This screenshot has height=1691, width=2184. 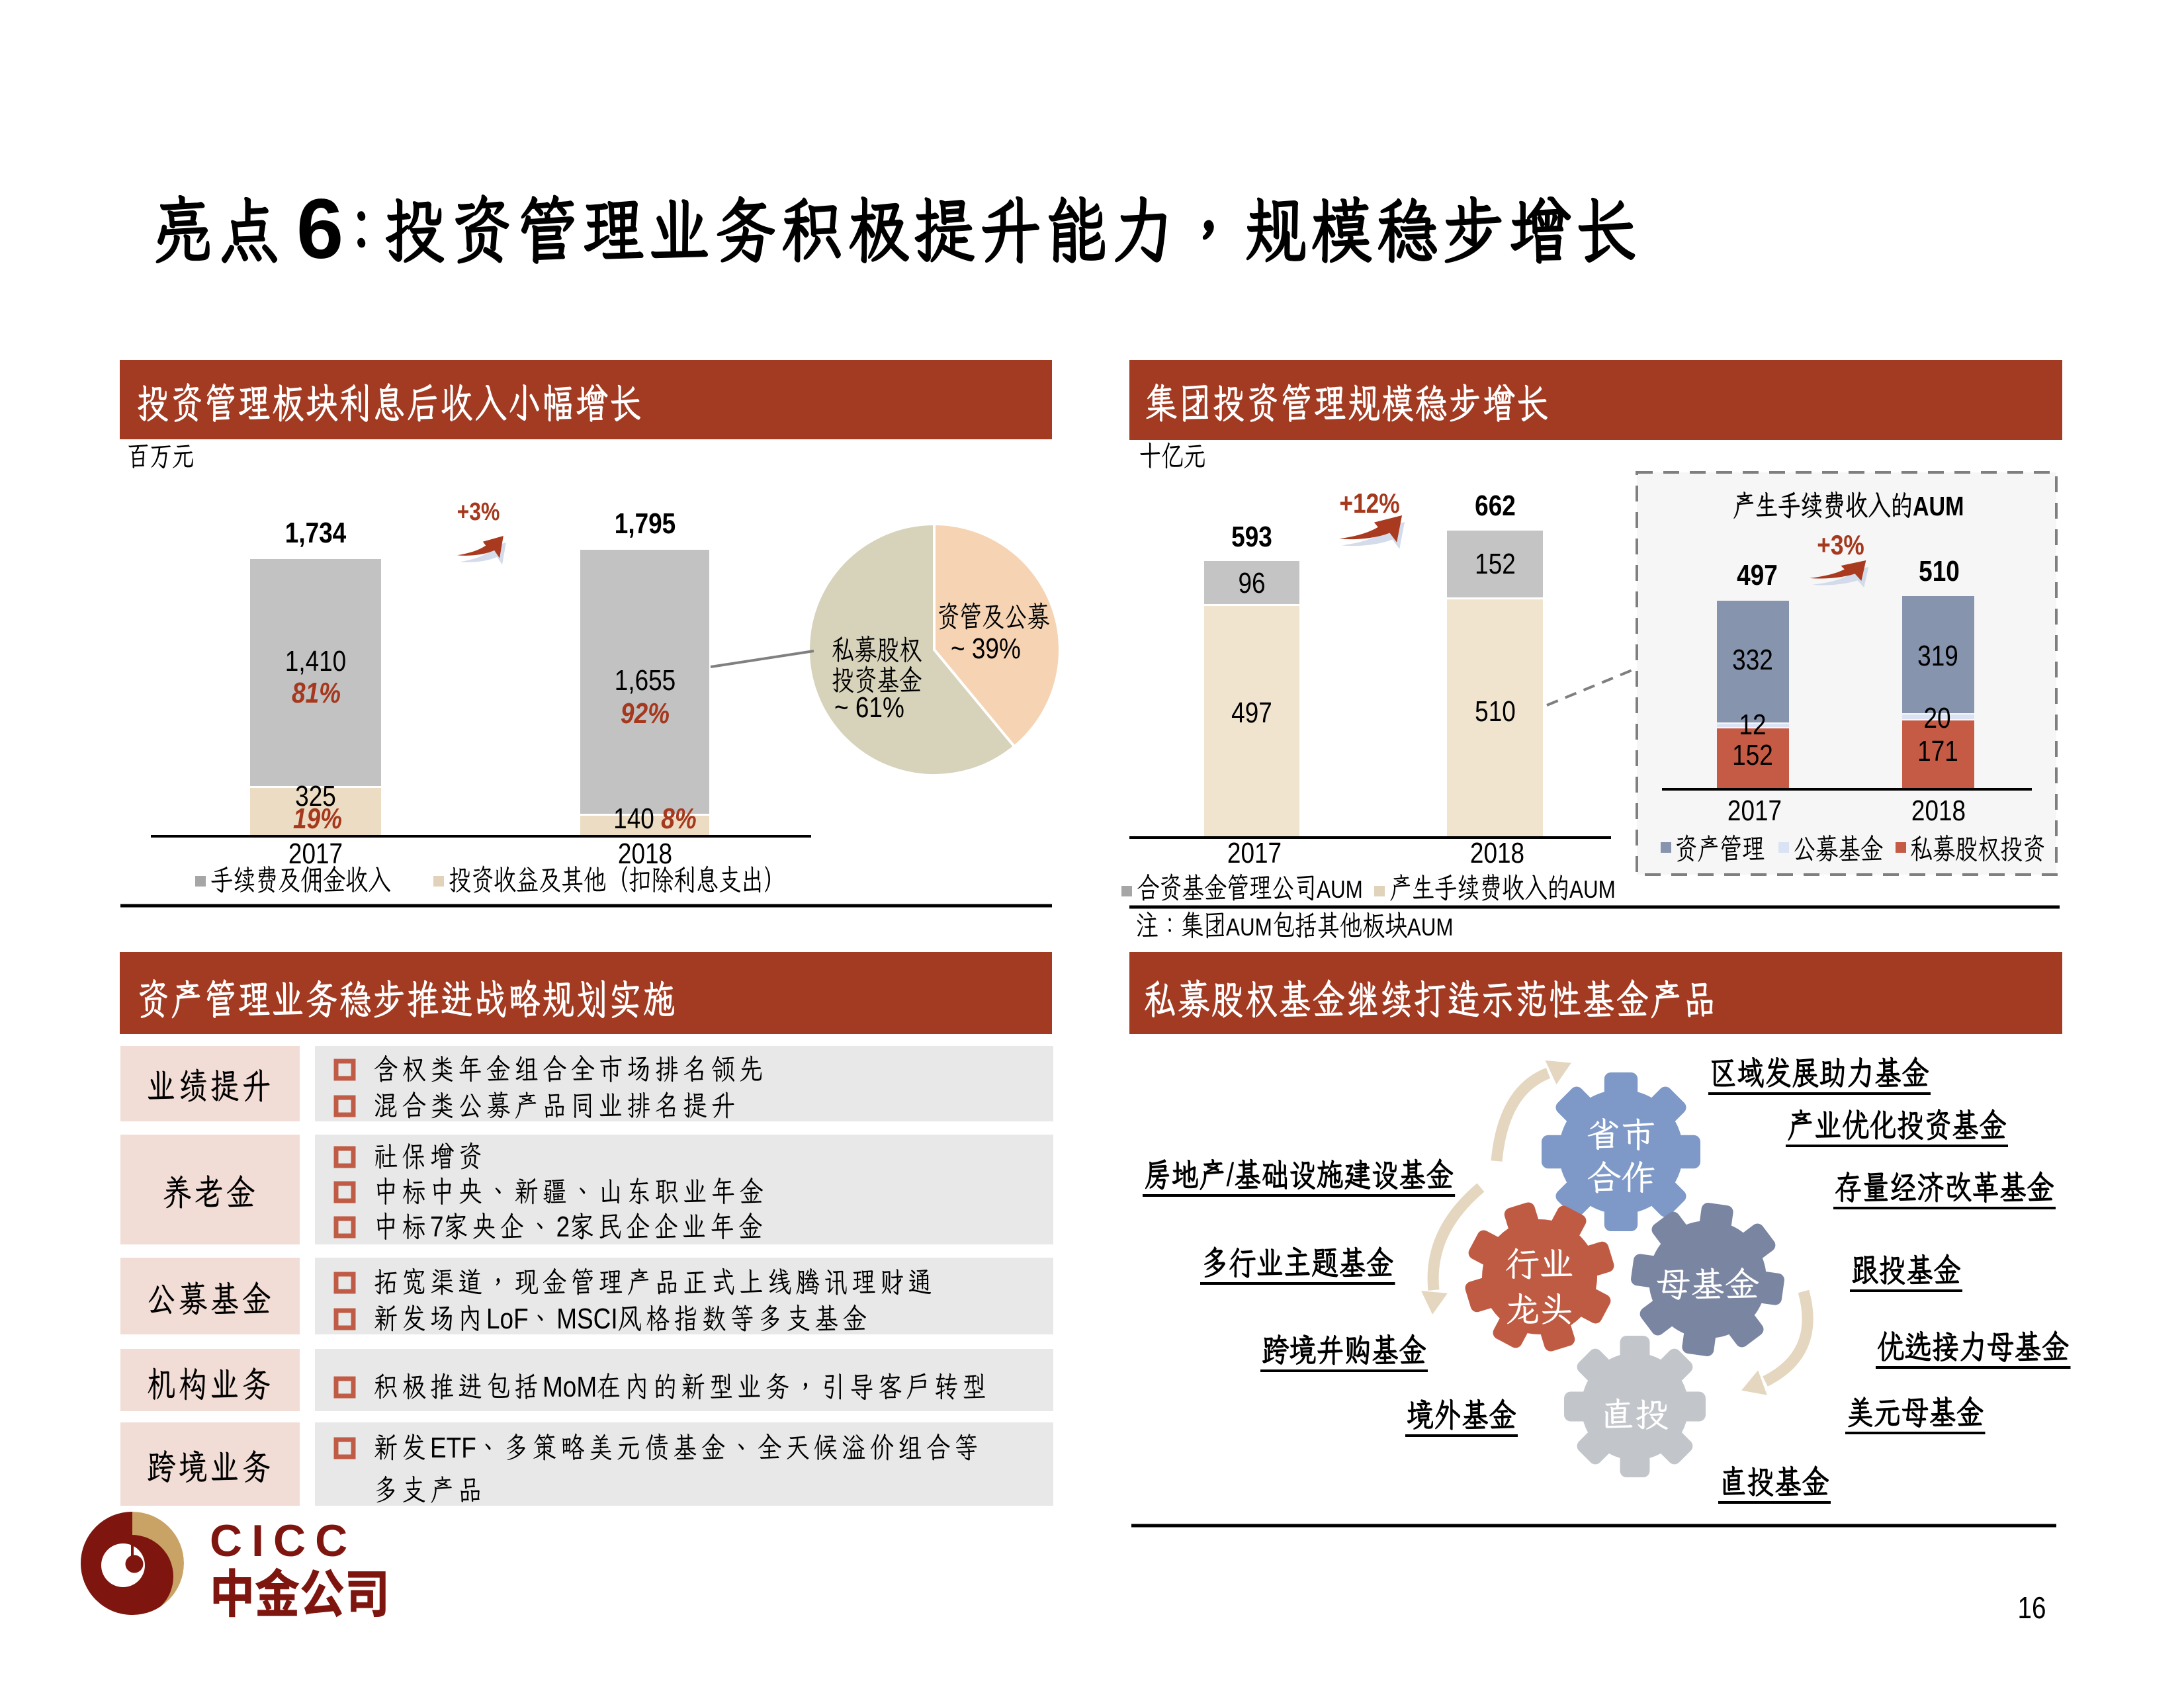 I want to click on svg-text: 96, so click(x=1252, y=582).